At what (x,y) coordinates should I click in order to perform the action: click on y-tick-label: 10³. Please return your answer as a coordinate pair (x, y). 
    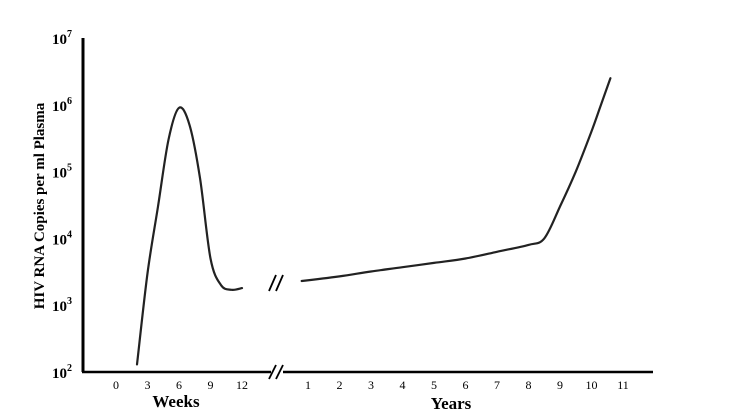
    Looking at the image, I should click on (62, 305).